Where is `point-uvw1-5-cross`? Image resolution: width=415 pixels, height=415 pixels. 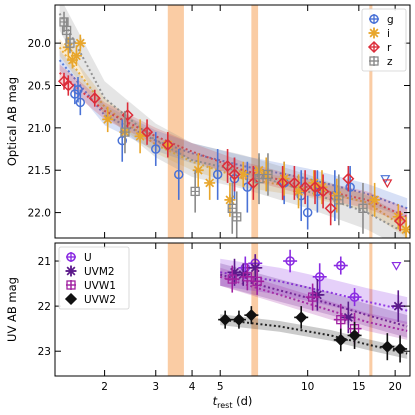
point-uvw1-5-cross is located at coordinates (340, 319).